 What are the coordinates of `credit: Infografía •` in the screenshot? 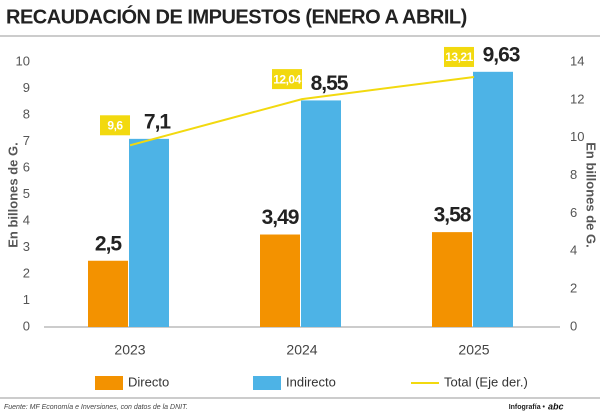 It's located at (527, 407).